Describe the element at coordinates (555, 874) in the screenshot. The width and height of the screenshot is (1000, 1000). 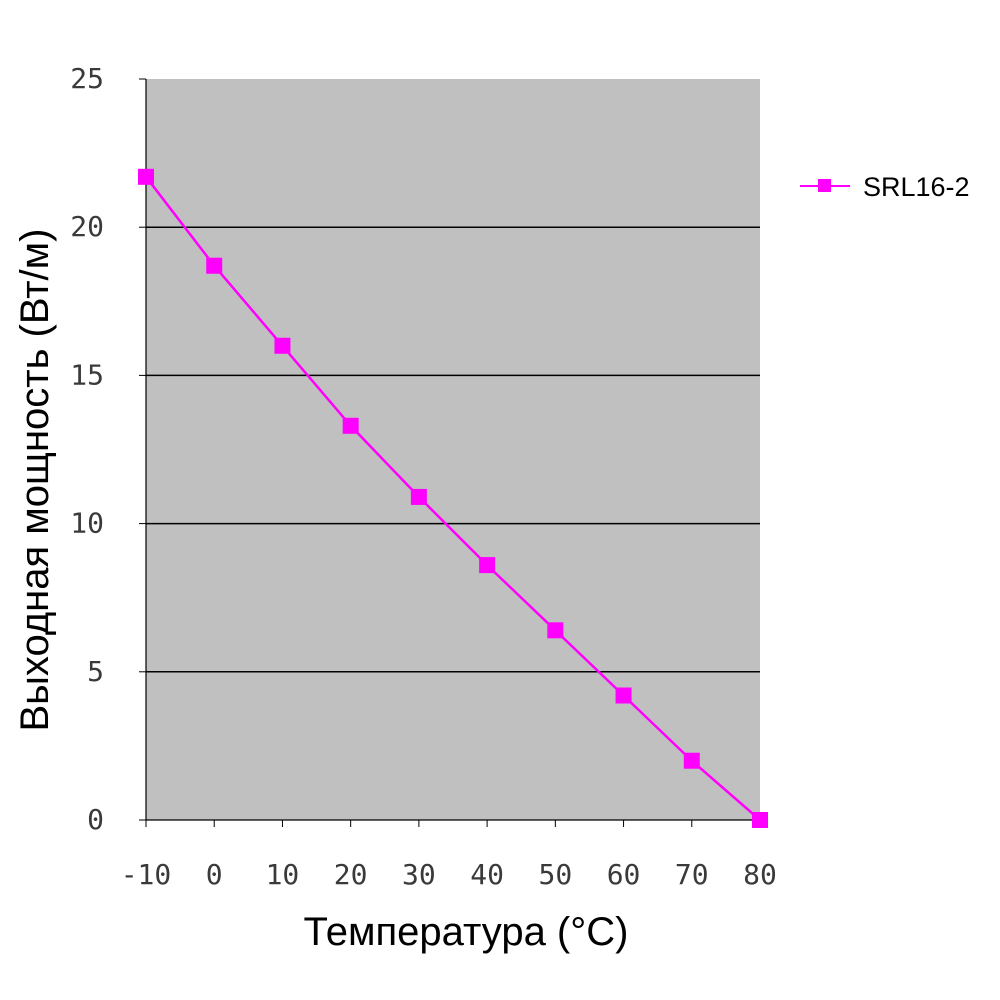
I see `x-tick-label: 50` at that location.